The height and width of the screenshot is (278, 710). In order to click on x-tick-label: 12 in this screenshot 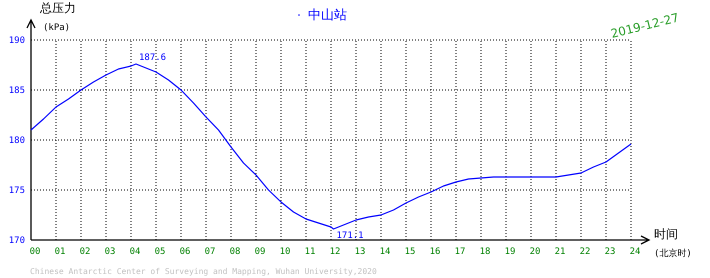, I will do `click(335, 252)`.